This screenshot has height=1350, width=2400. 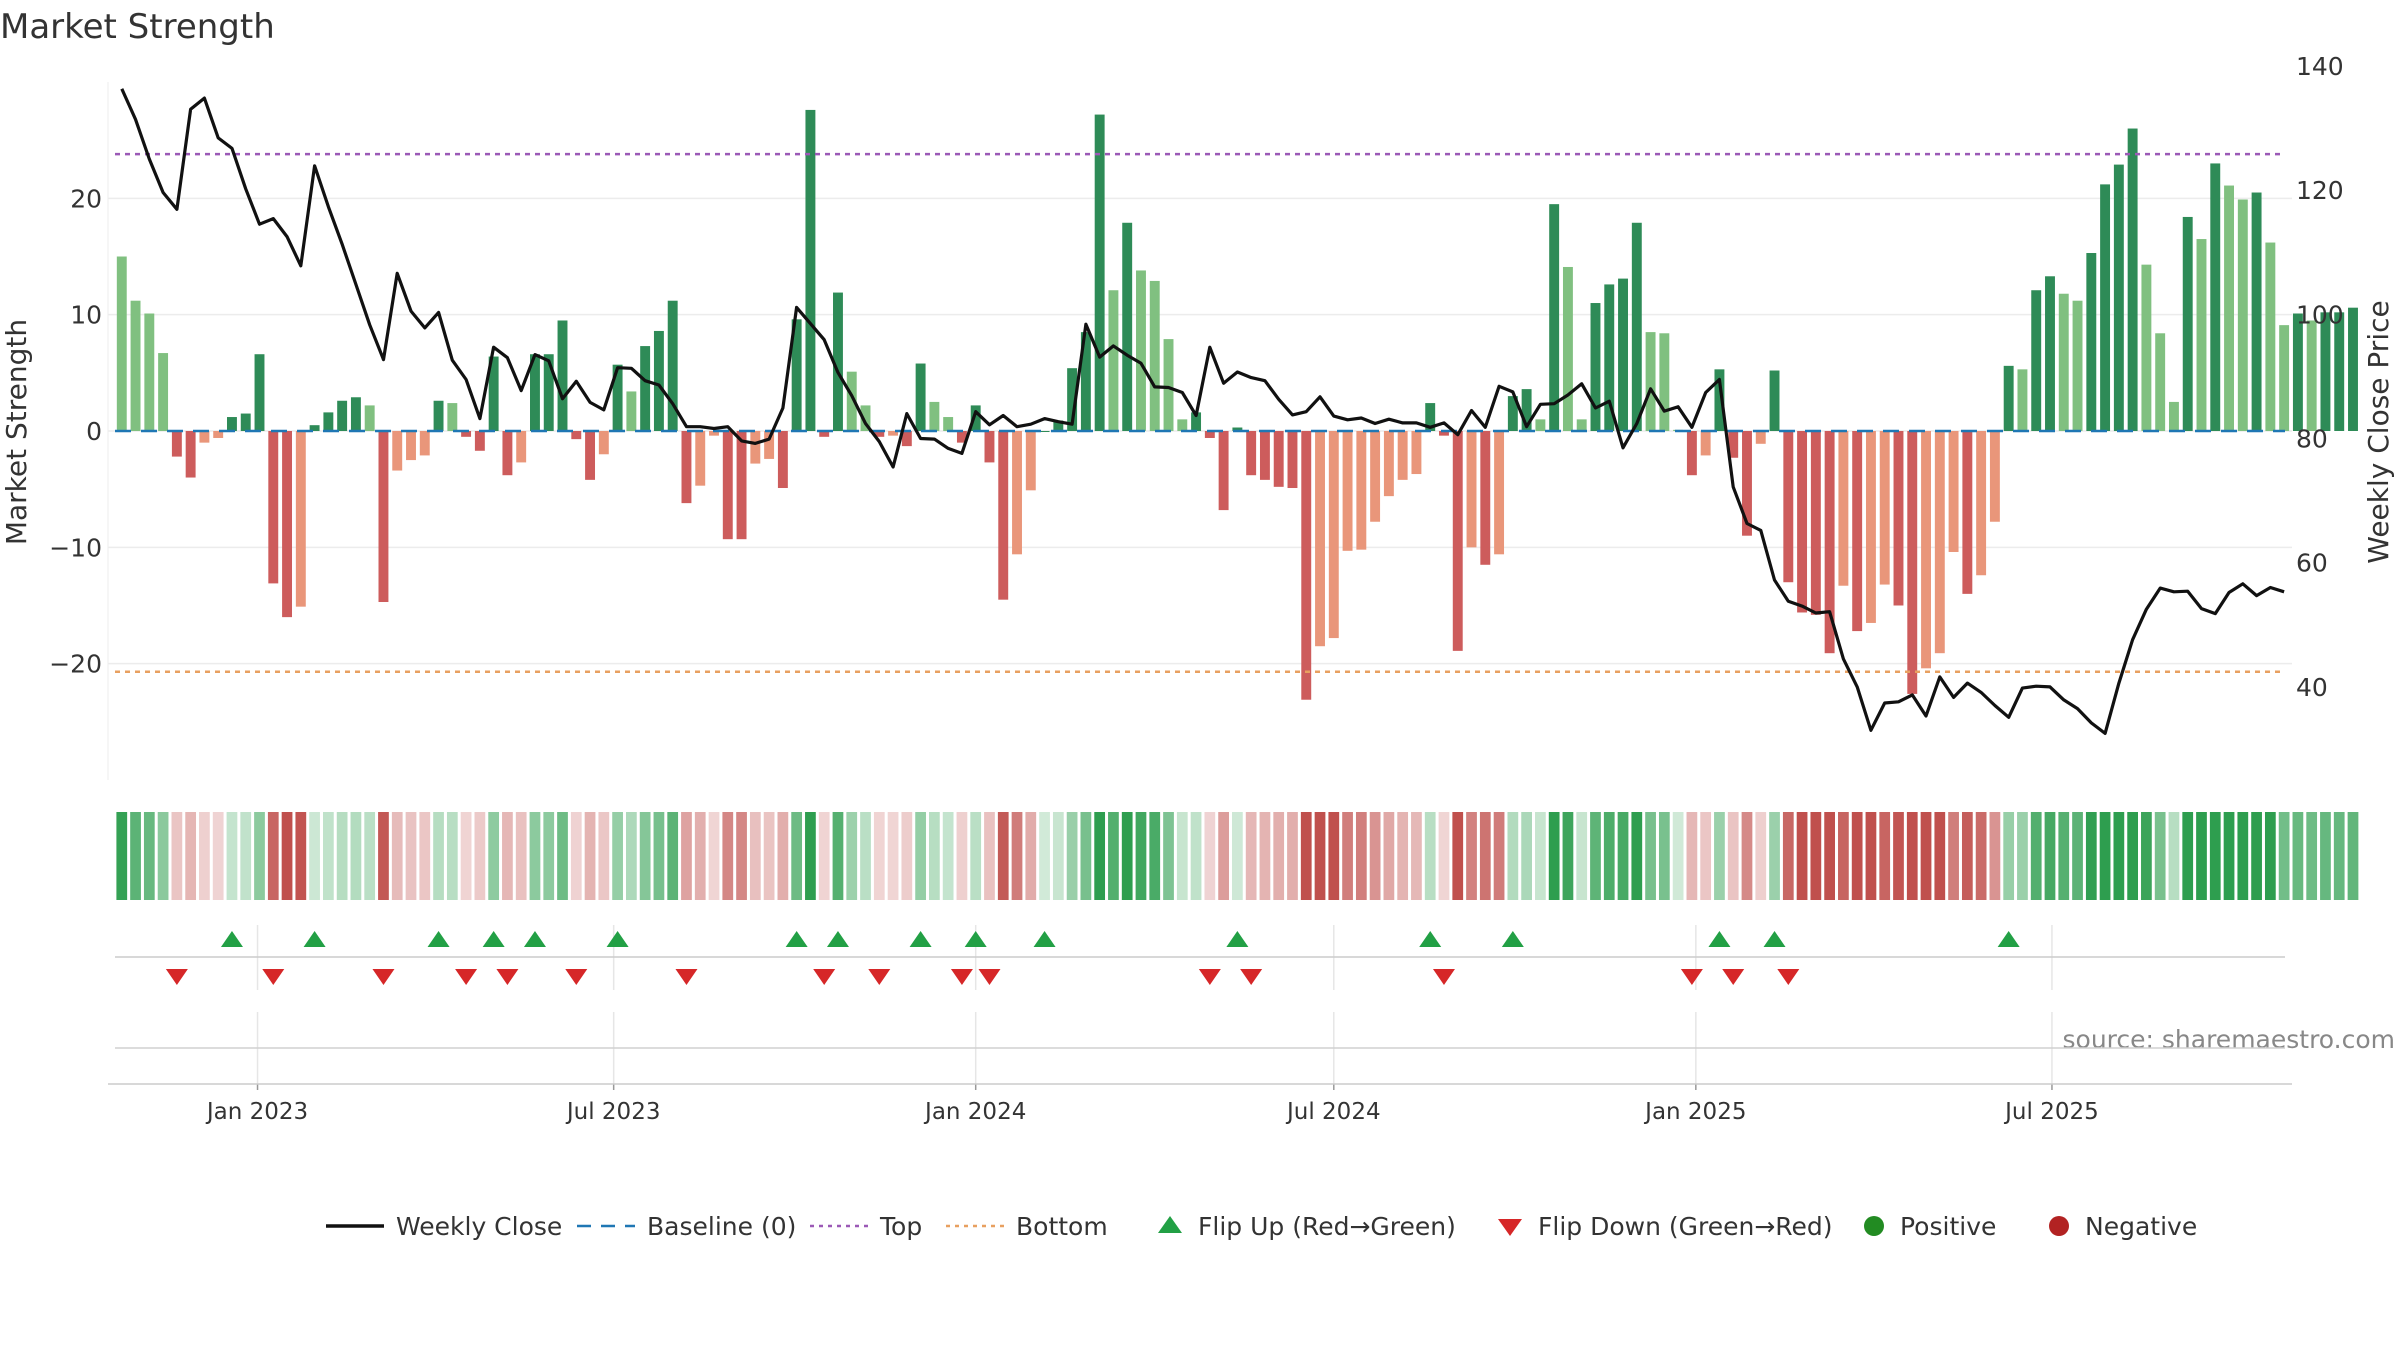 What do you see at coordinates (94, 431) in the screenshot?
I see `y-left-tick-label: 0` at bounding box center [94, 431].